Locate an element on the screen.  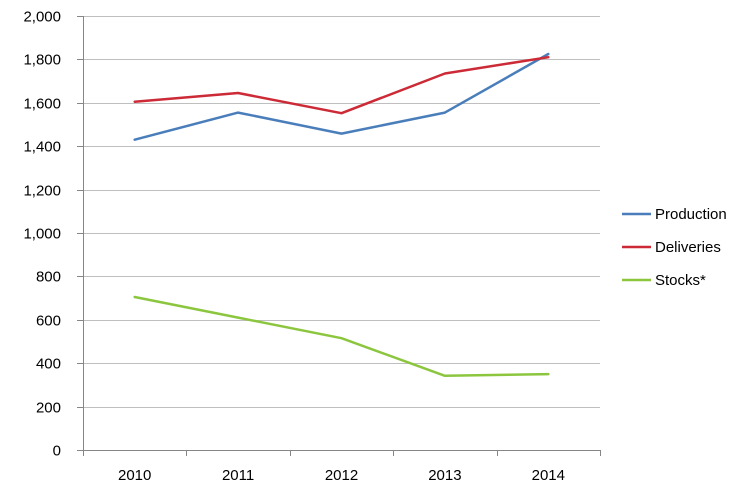
legend-label-production: Production is located at coordinates (691, 214).